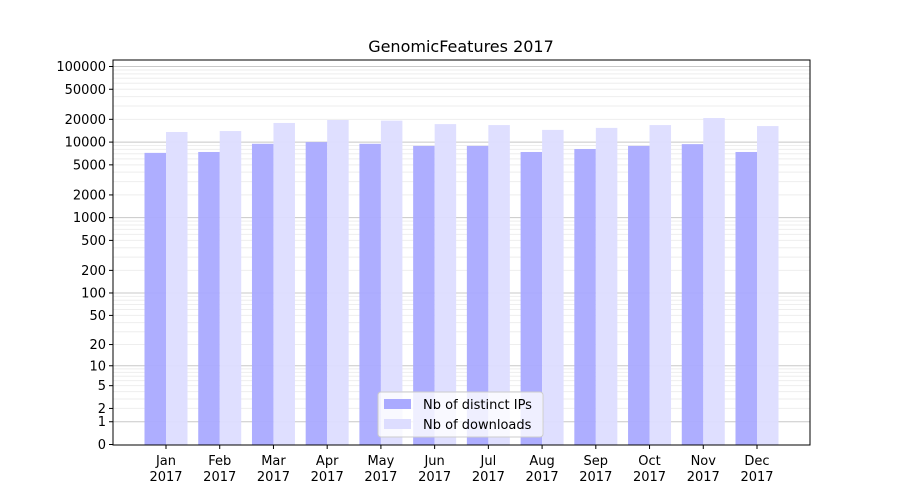 The width and height of the screenshot is (900, 500). What do you see at coordinates (541, 461) in the screenshot?
I see `x-tick-label-line: Aug` at bounding box center [541, 461].